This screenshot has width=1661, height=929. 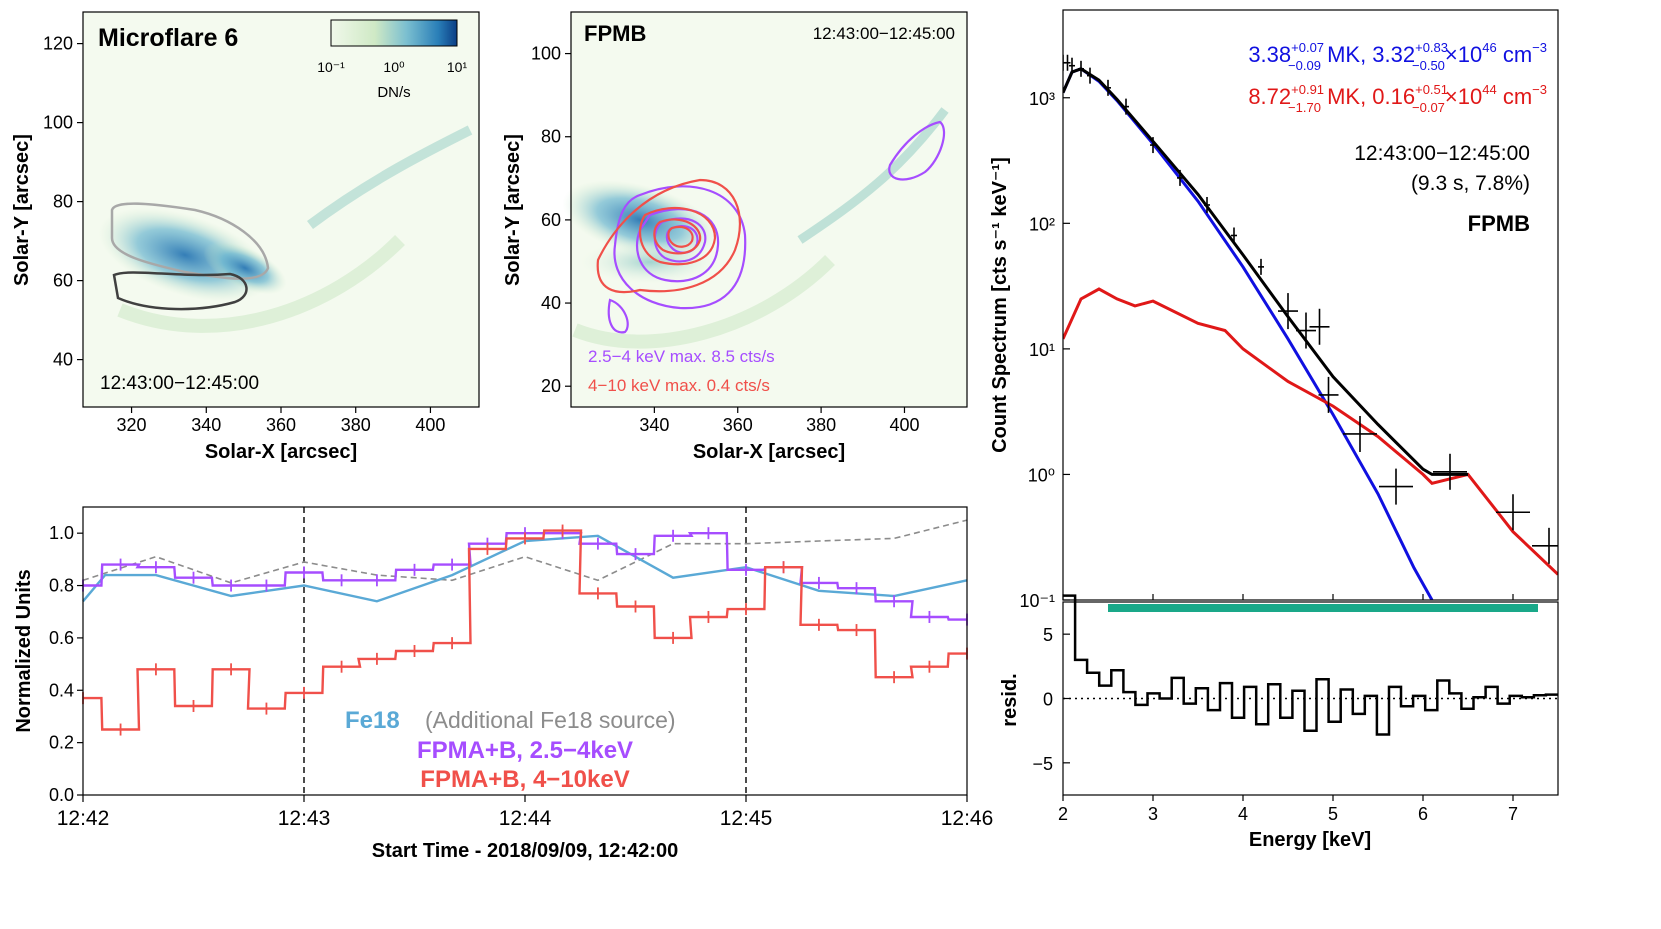 What do you see at coordinates (1489, 47) in the screenshot?
I see `fit1-exp: 46` at bounding box center [1489, 47].